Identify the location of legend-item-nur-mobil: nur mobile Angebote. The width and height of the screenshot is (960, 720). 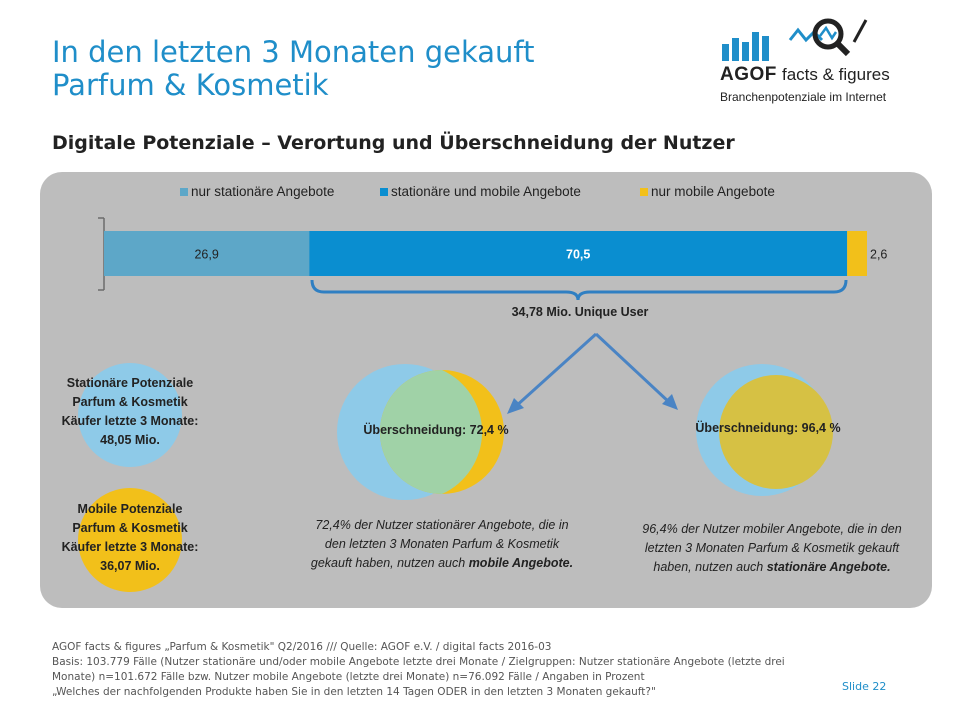
(707, 191).